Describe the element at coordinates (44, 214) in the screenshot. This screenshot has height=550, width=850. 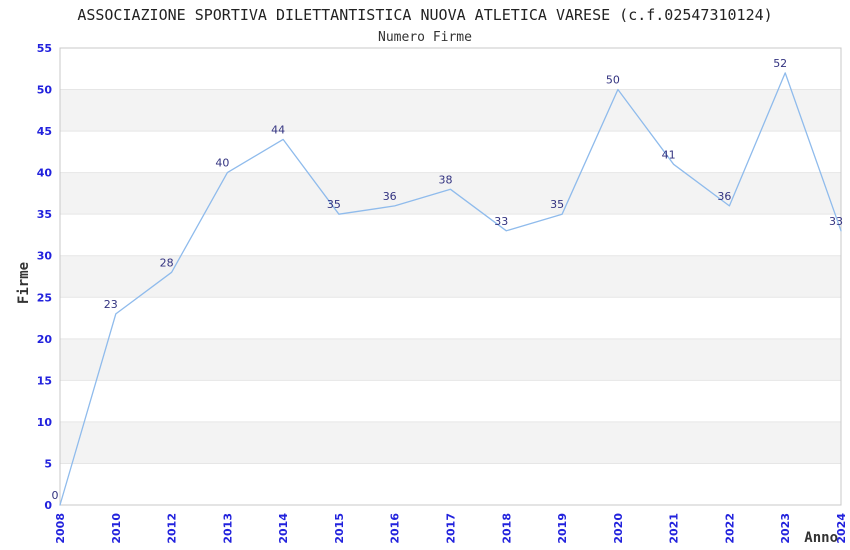
I see `y-tick-label: 35` at that location.